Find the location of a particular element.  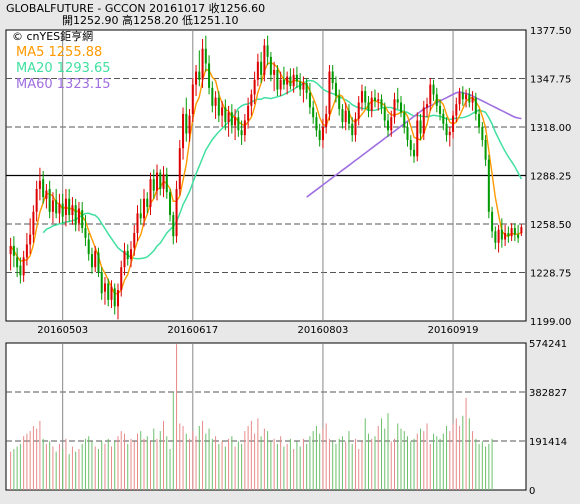

price-tick-label: 1228.75 is located at coordinates (550, 274).